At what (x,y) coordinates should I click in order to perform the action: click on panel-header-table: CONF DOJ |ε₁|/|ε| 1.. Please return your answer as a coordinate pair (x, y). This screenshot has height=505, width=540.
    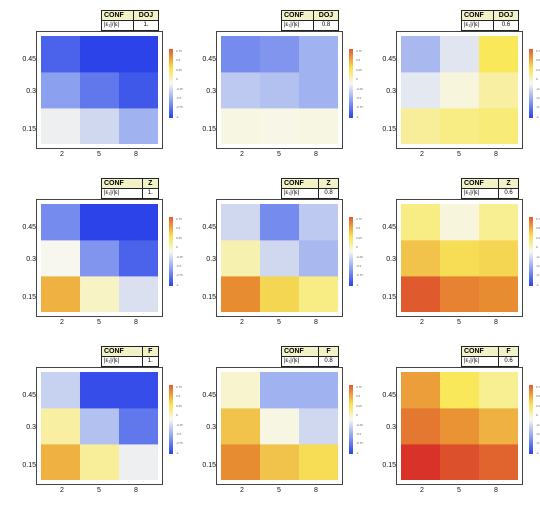
    Looking at the image, I should click on (130, 20).